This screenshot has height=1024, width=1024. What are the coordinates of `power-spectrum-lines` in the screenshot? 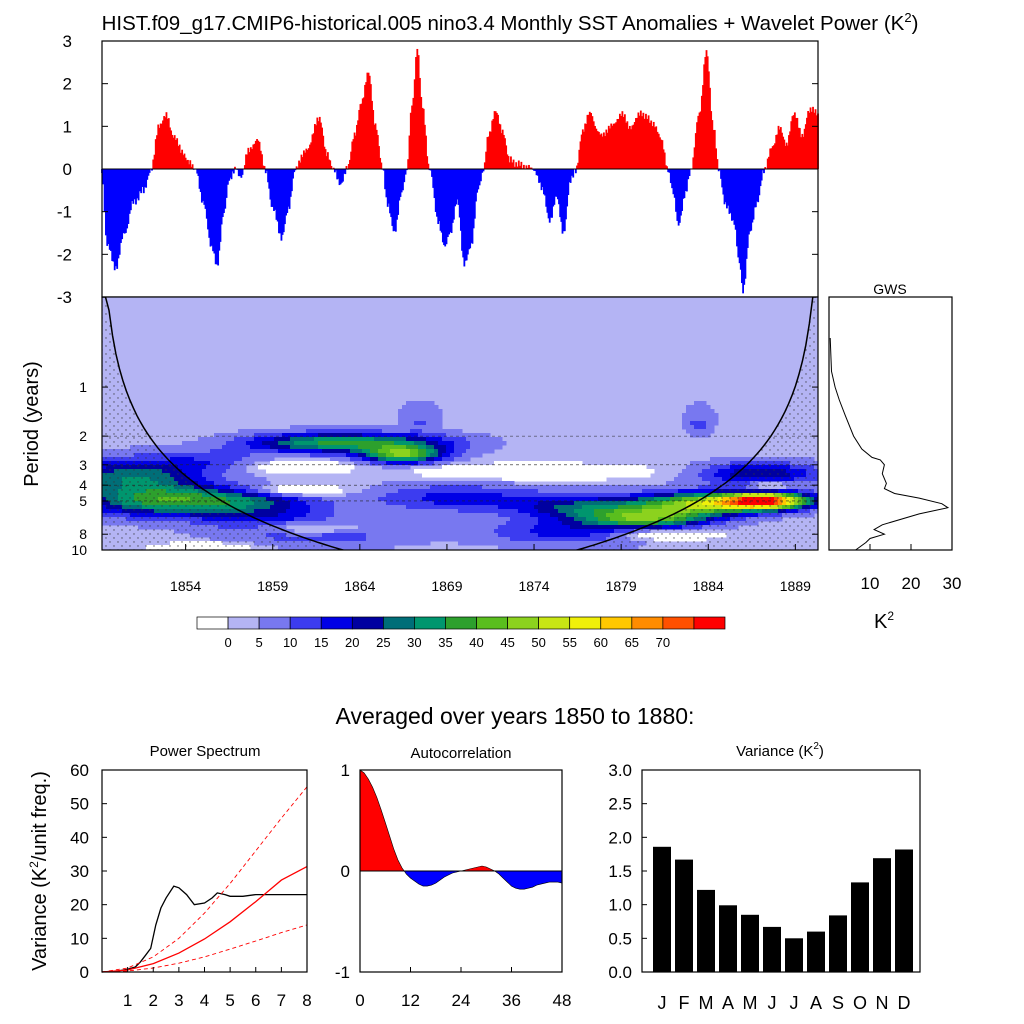 It's located at (204, 879).